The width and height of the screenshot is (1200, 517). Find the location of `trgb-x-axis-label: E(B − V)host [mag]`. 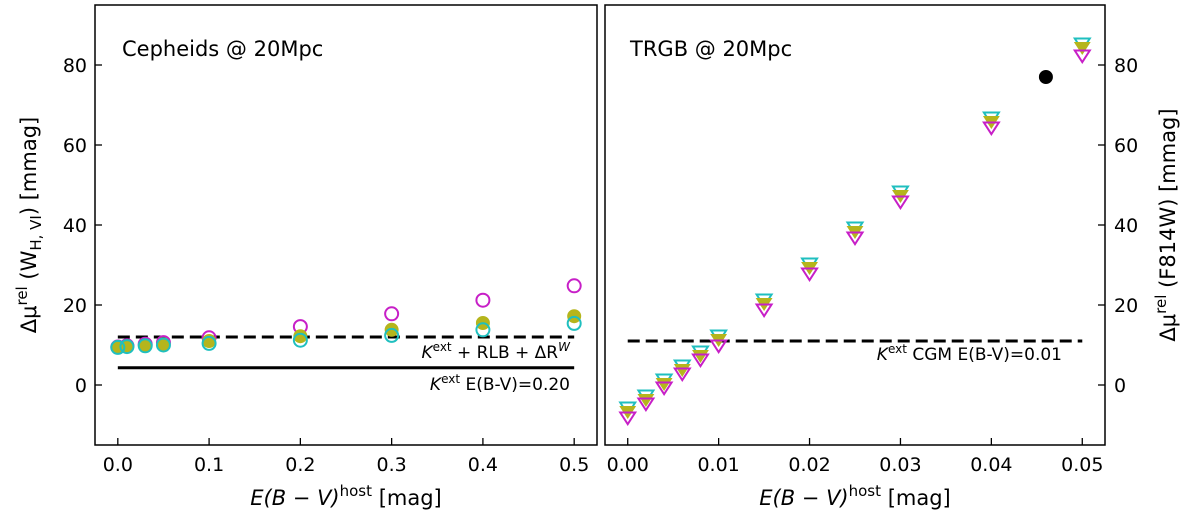

trgb-x-axis-label: E(B − V)host [mag] is located at coordinates (854, 496).